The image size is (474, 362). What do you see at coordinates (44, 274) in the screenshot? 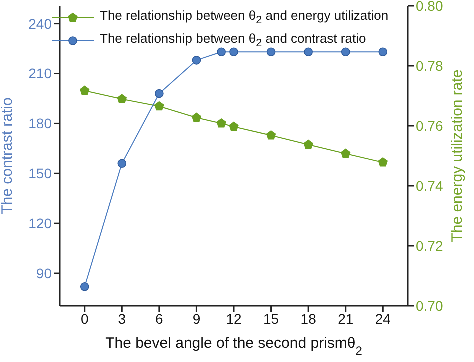
I see `y-tick-label: 90` at bounding box center [44, 274].